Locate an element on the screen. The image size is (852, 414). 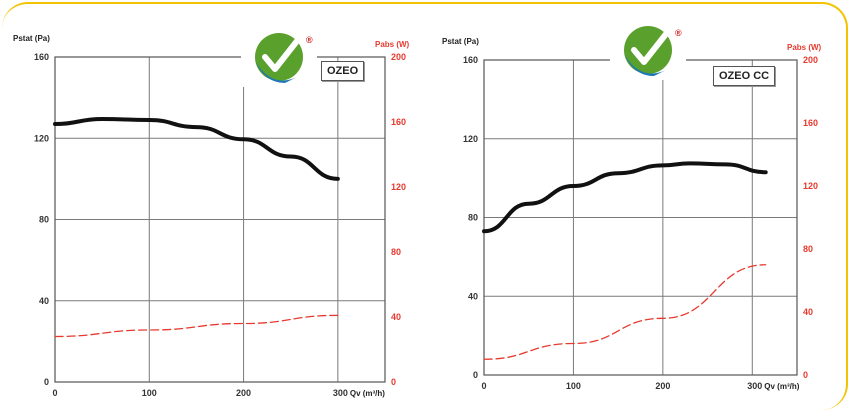
y2-tick-label-1-4: 160 is located at coordinates (810, 123).